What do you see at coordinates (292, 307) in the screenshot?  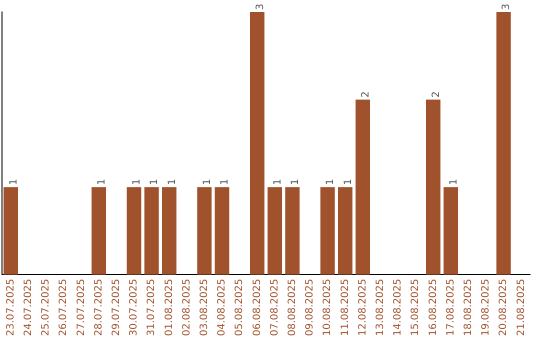 I see `x-tick-label: 08.08.2025` at bounding box center [292, 307].